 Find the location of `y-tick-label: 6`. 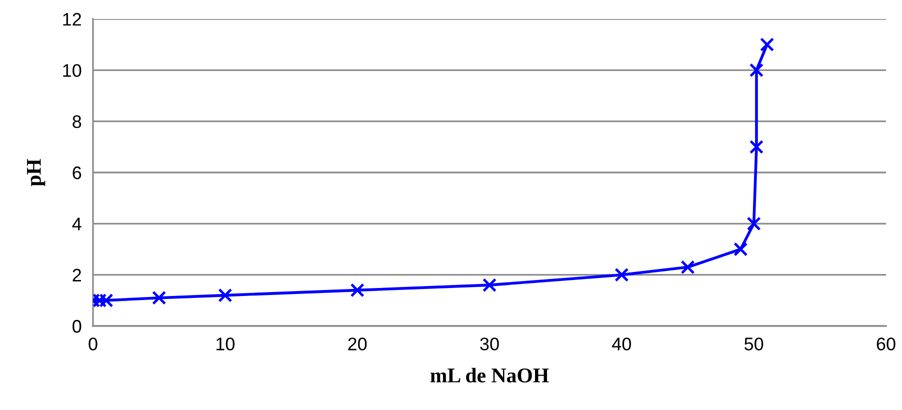

y-tick-label: 6 is located at coordinates (77, 173).